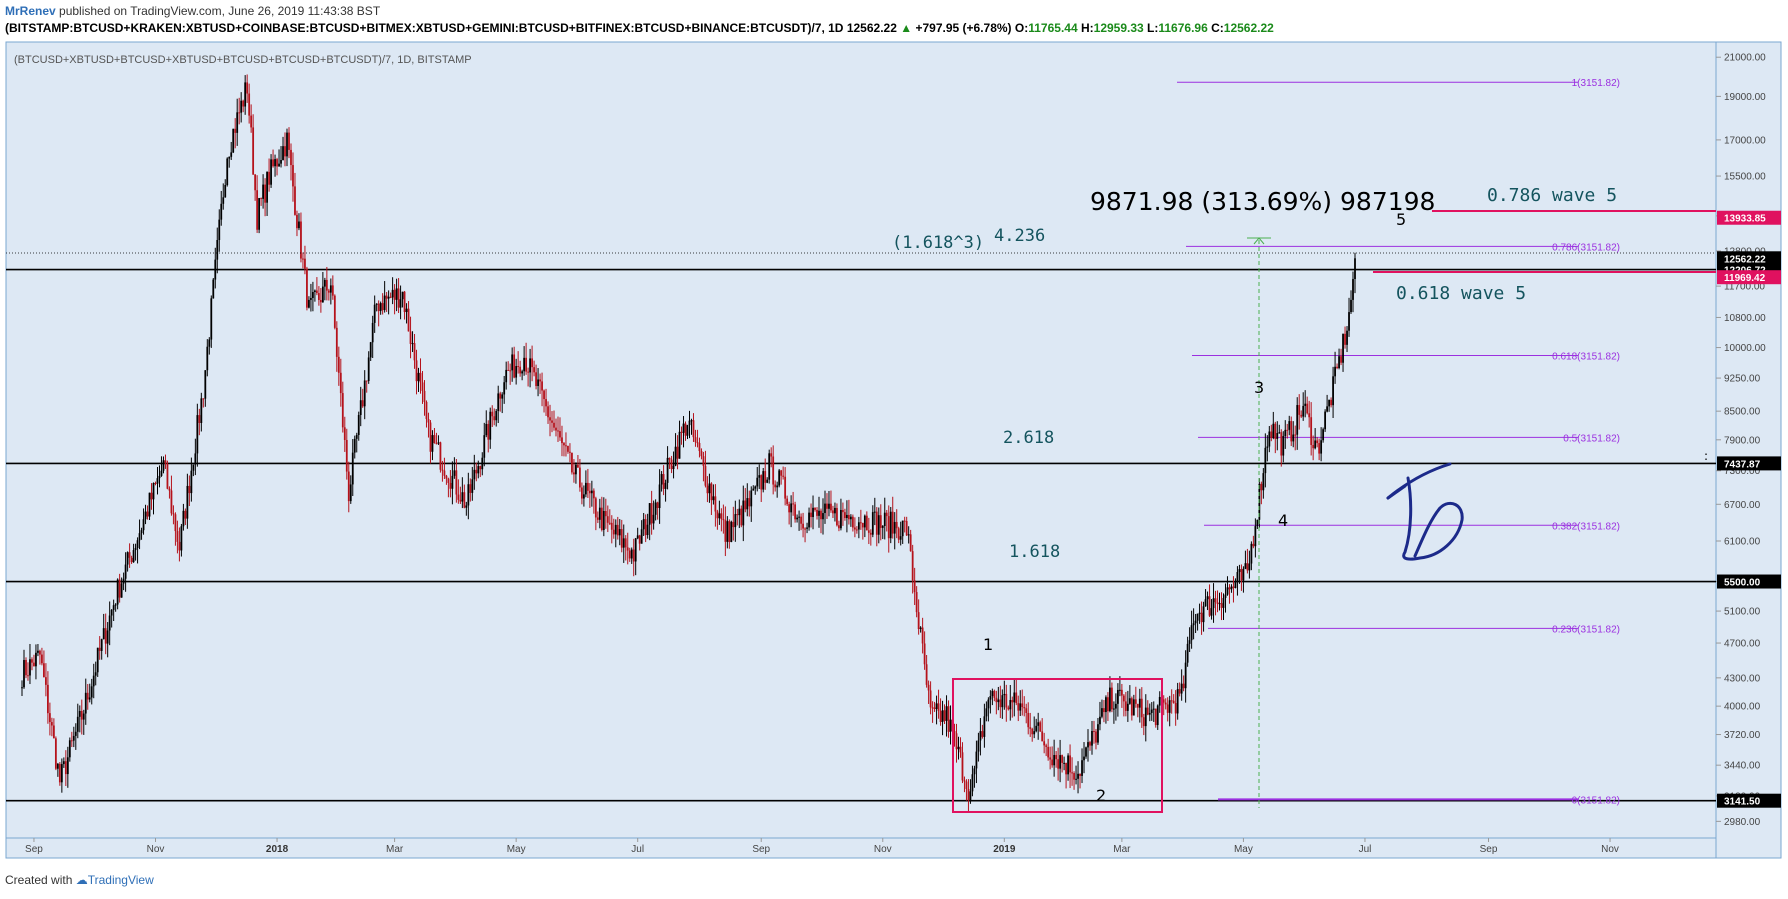 The height and width of the screenshot is (899, 1788). I want to click on tradingview-logo-icon: ☁, so click(81, 880).